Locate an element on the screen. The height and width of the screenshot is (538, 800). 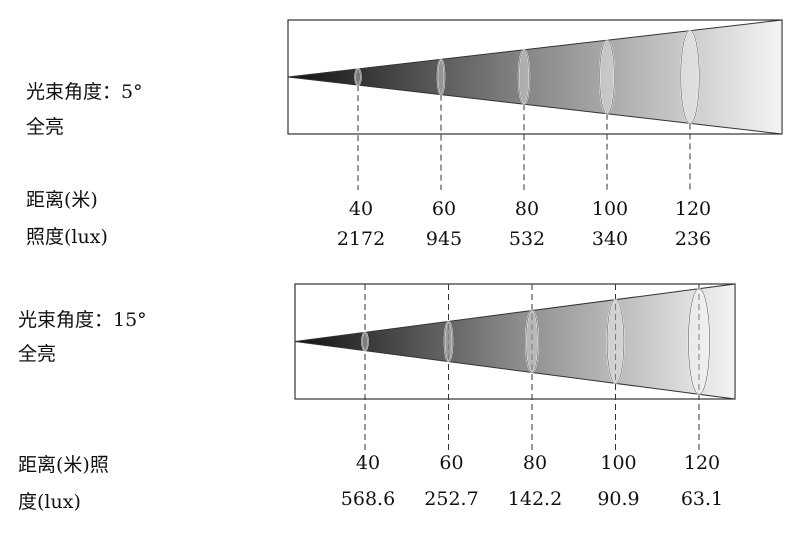
beam-angle-label: 光束角度：15° is located at coordinates (82, 320).